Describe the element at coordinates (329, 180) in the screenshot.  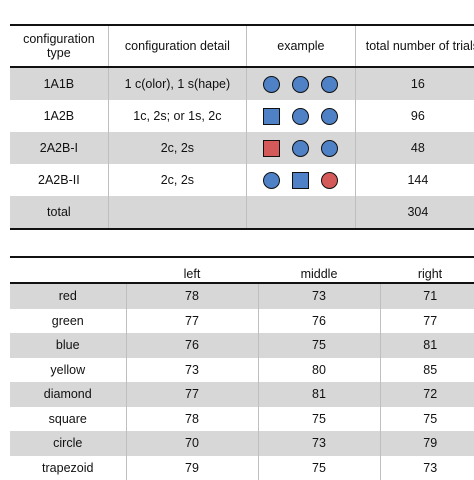
I see `red-circle-icon` at that location.